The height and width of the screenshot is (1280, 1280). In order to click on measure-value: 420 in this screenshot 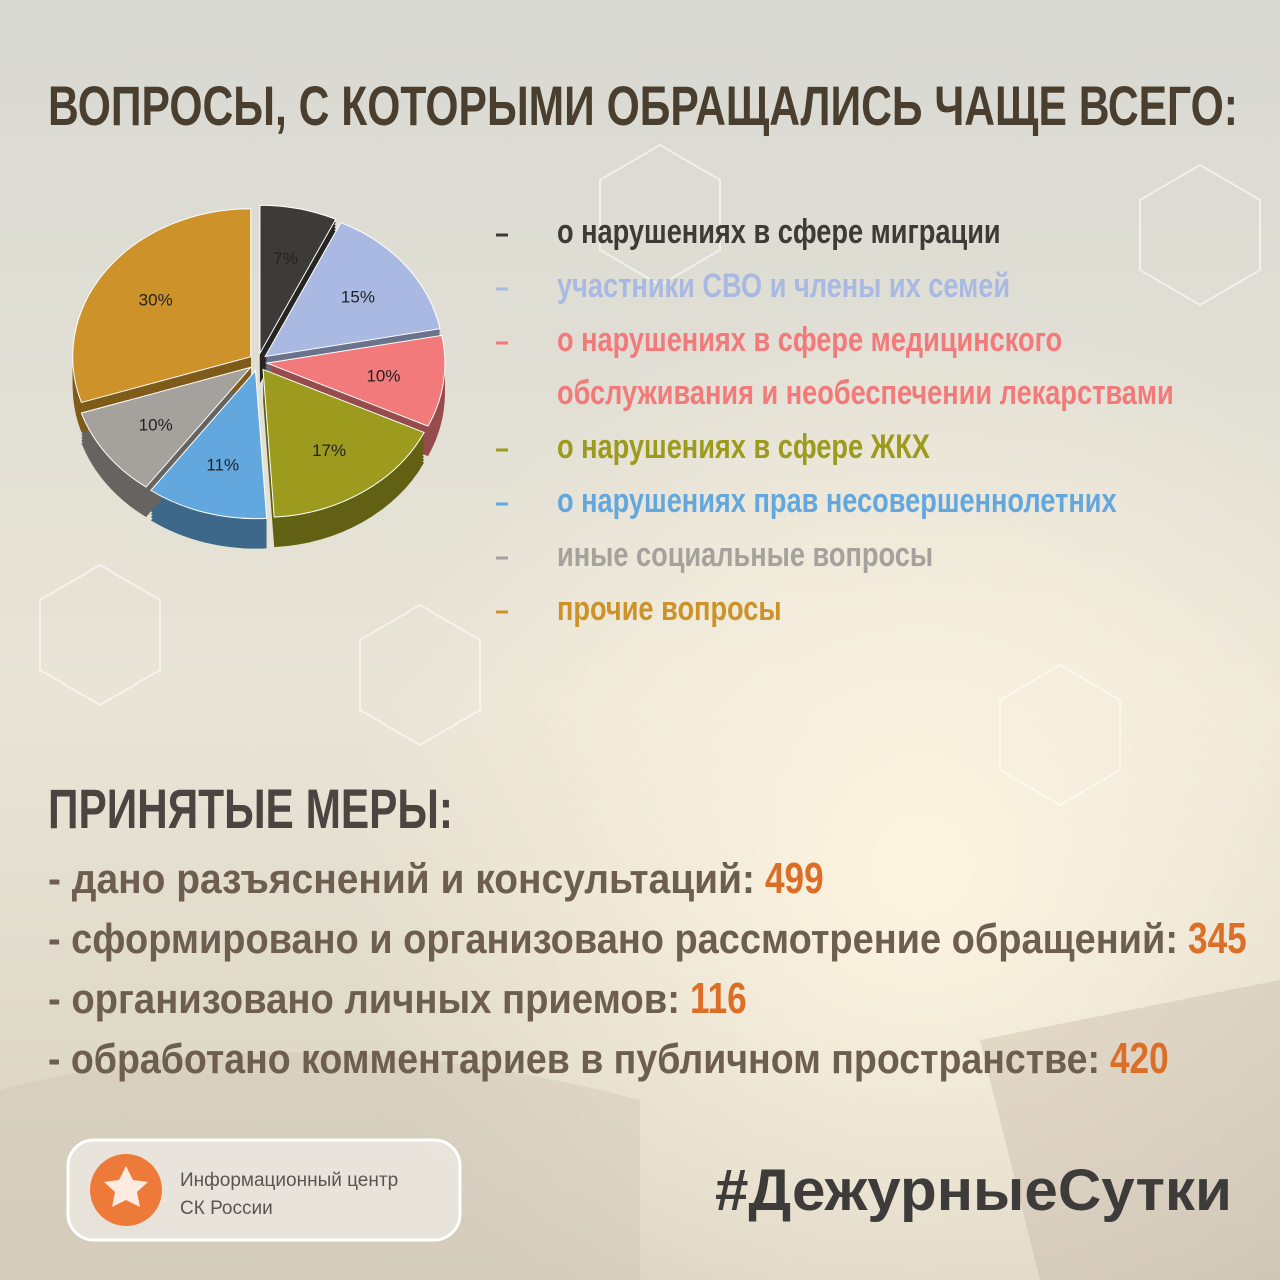, I will do `click(1139, 1058)`.